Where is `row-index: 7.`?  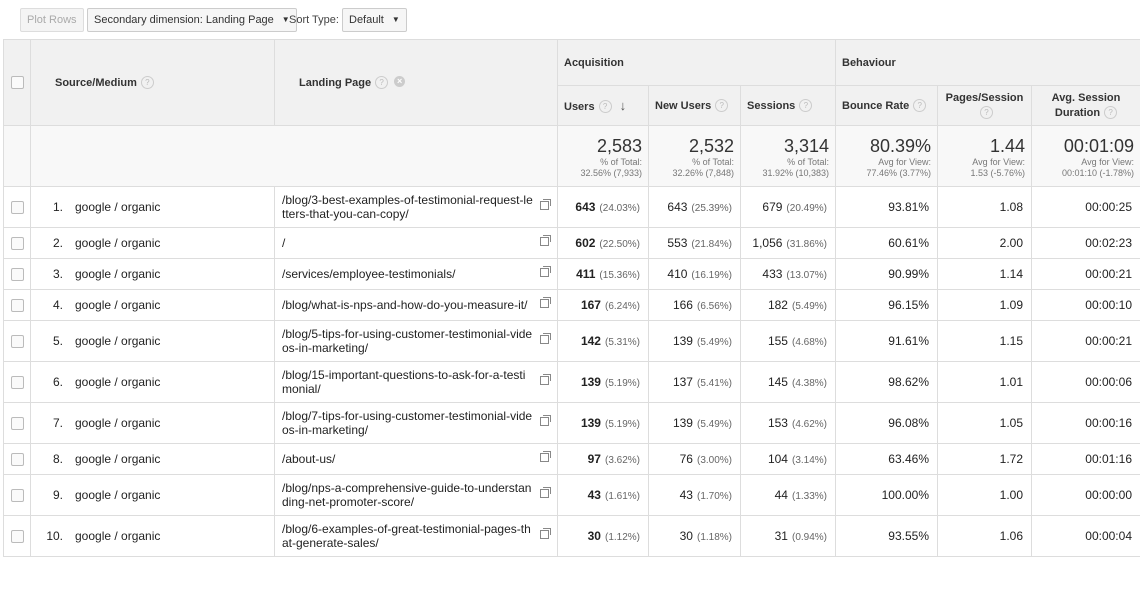
row-index: 7. is located at coordinates (57, 423).